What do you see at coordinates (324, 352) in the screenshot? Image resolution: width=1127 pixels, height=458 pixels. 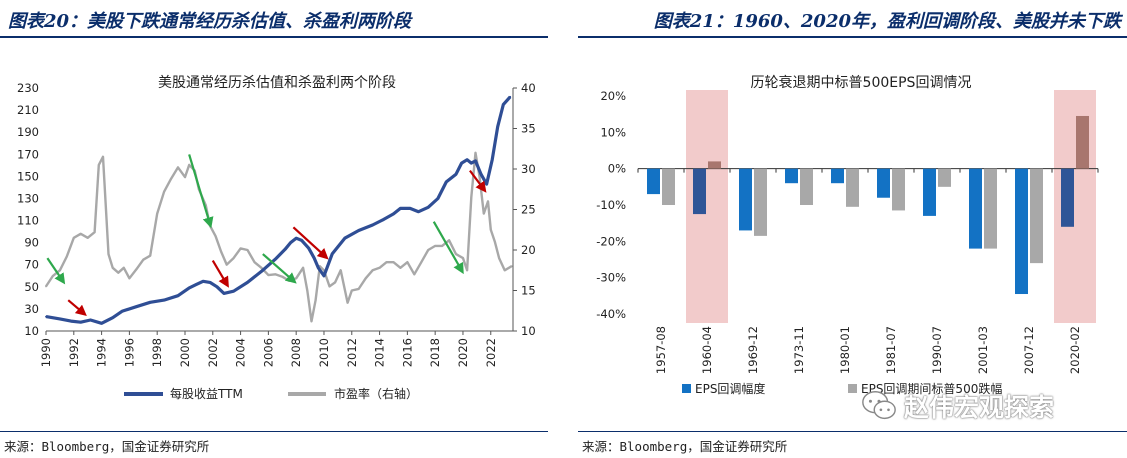 I see `x-tick-label: 2010` at bounding box center [324, 352].